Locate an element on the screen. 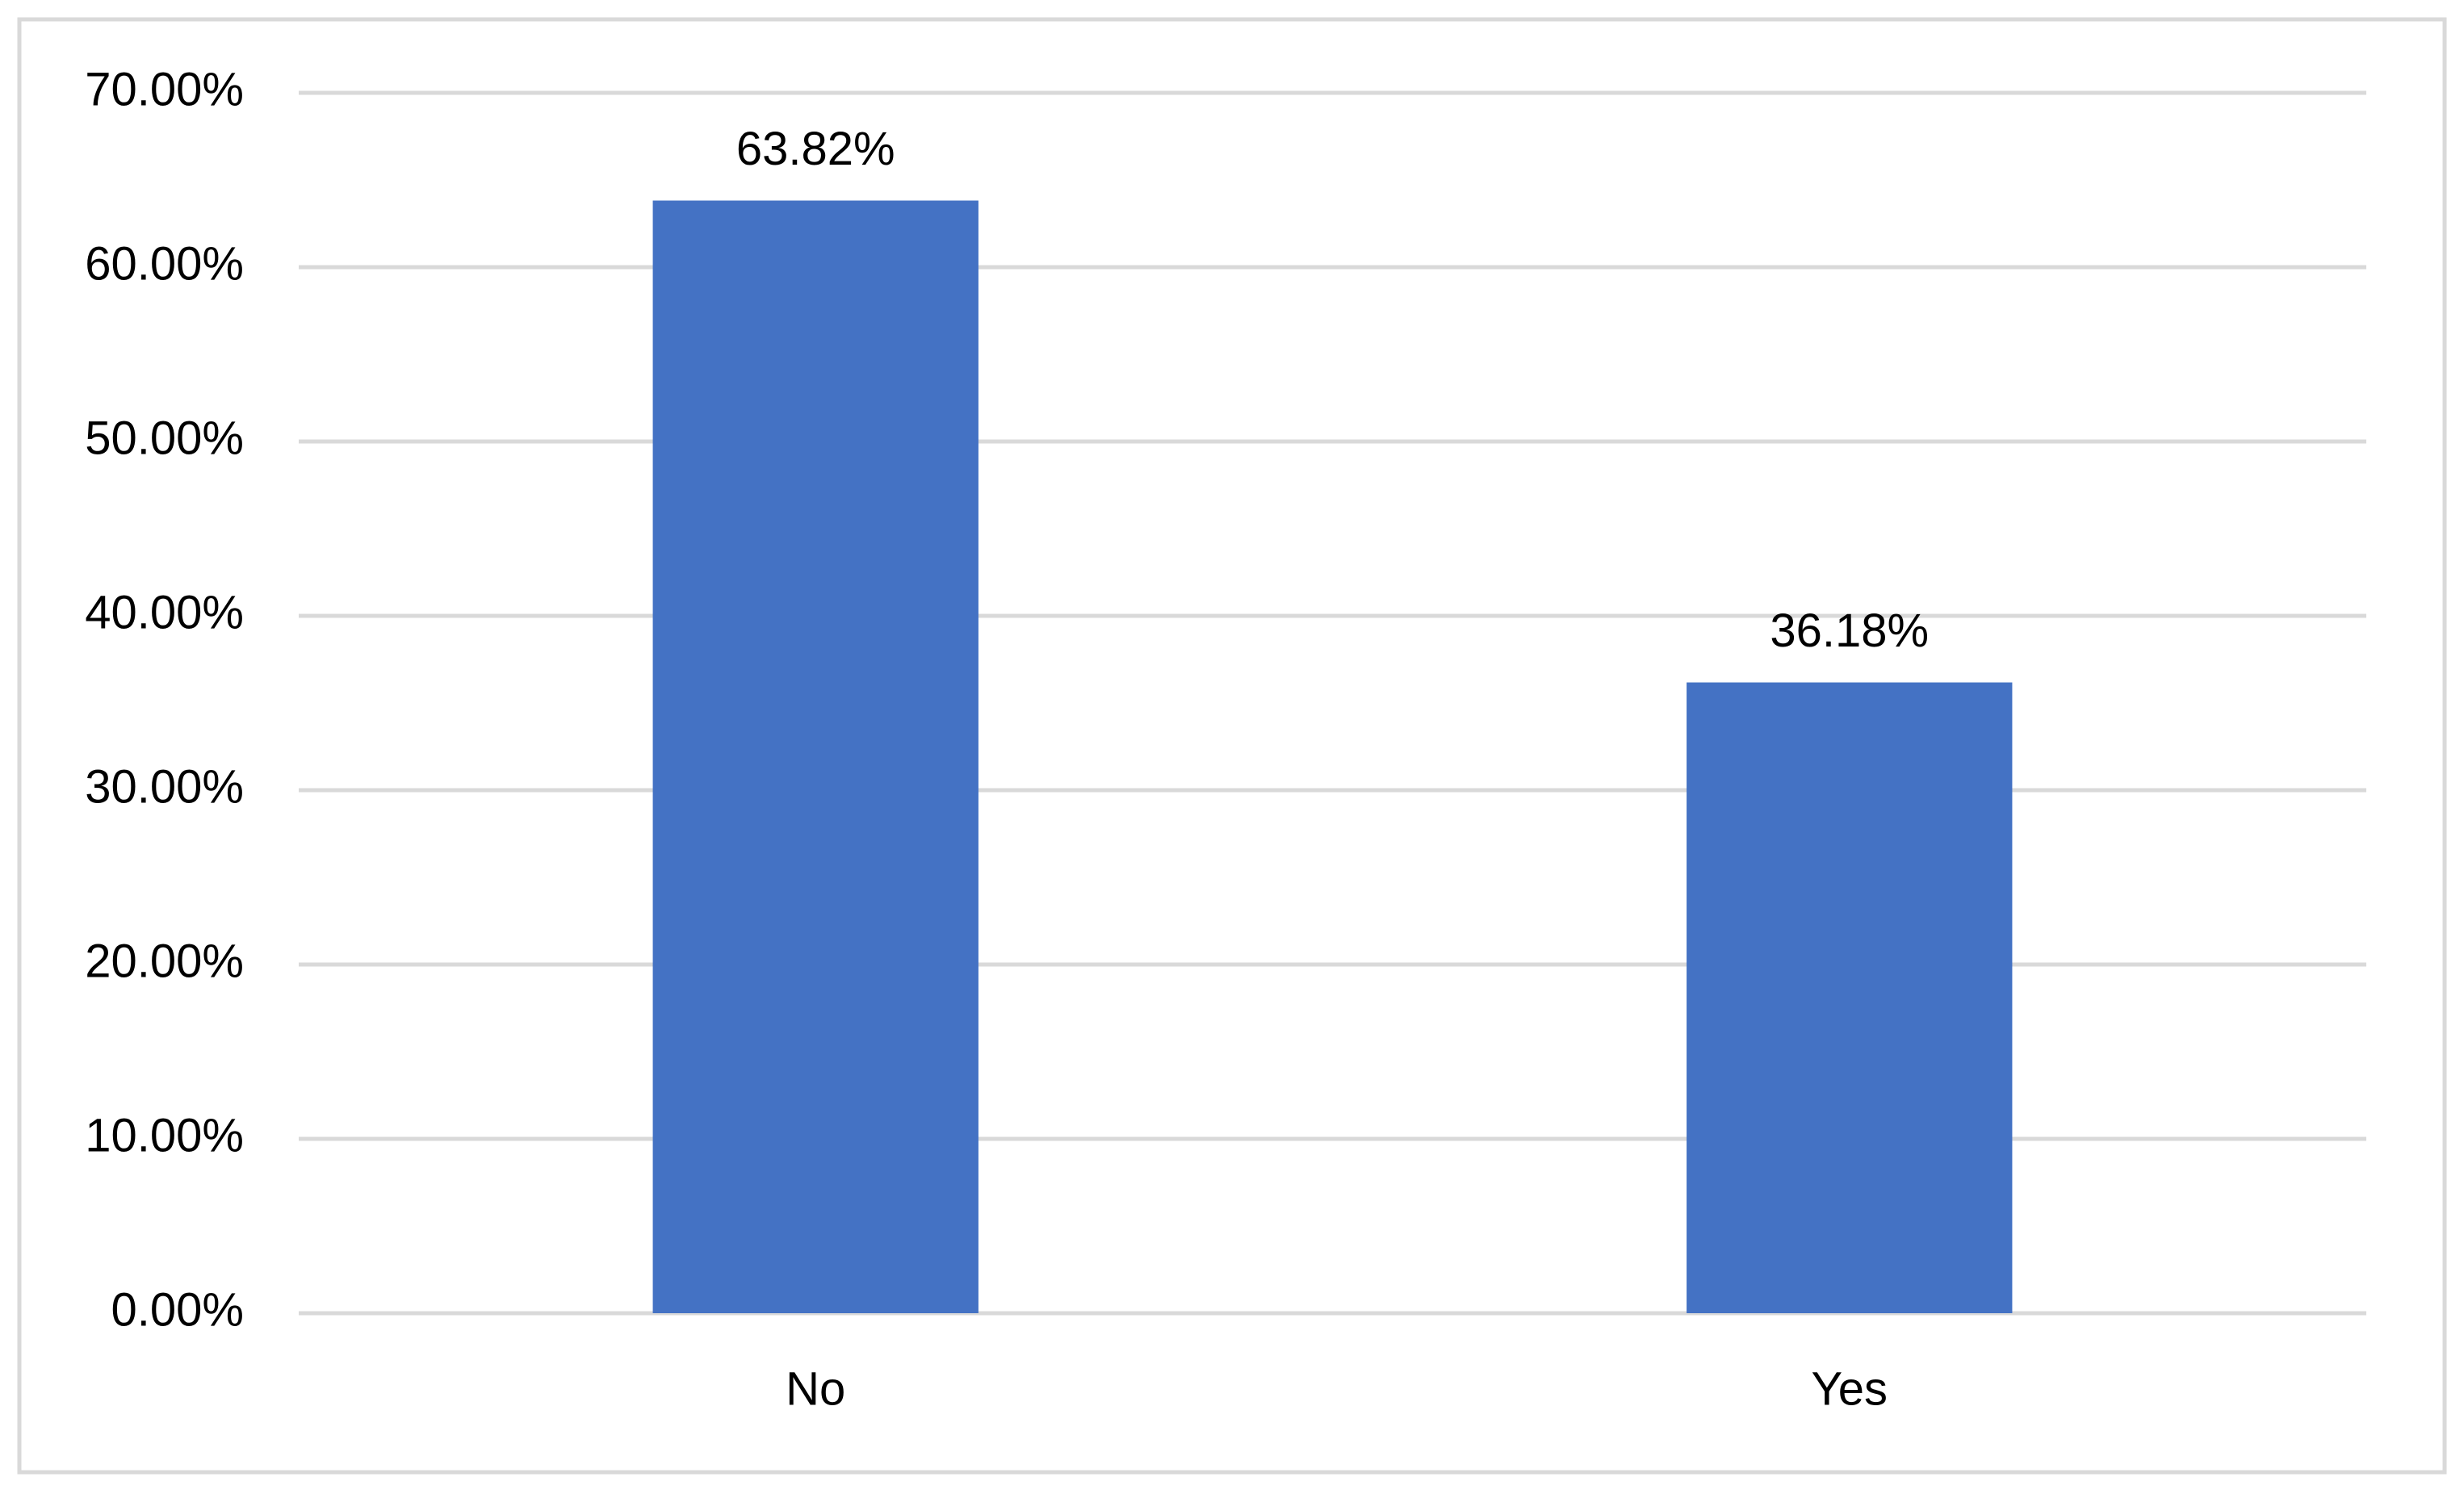 The width and height of the screenshot is (2464, 1494). y-tick-label: 20.00% is located at coordinates (164, 961).